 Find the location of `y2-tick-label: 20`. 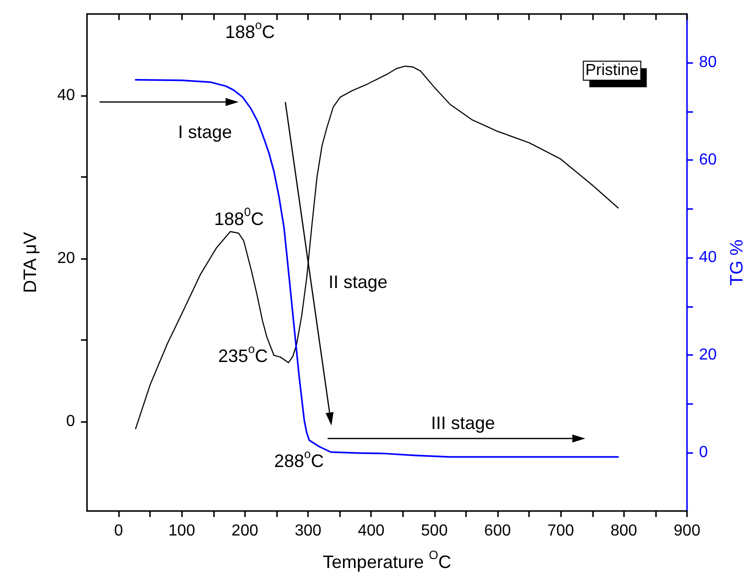

y2-tick-label: 20 is located at coordinates (708, 355).